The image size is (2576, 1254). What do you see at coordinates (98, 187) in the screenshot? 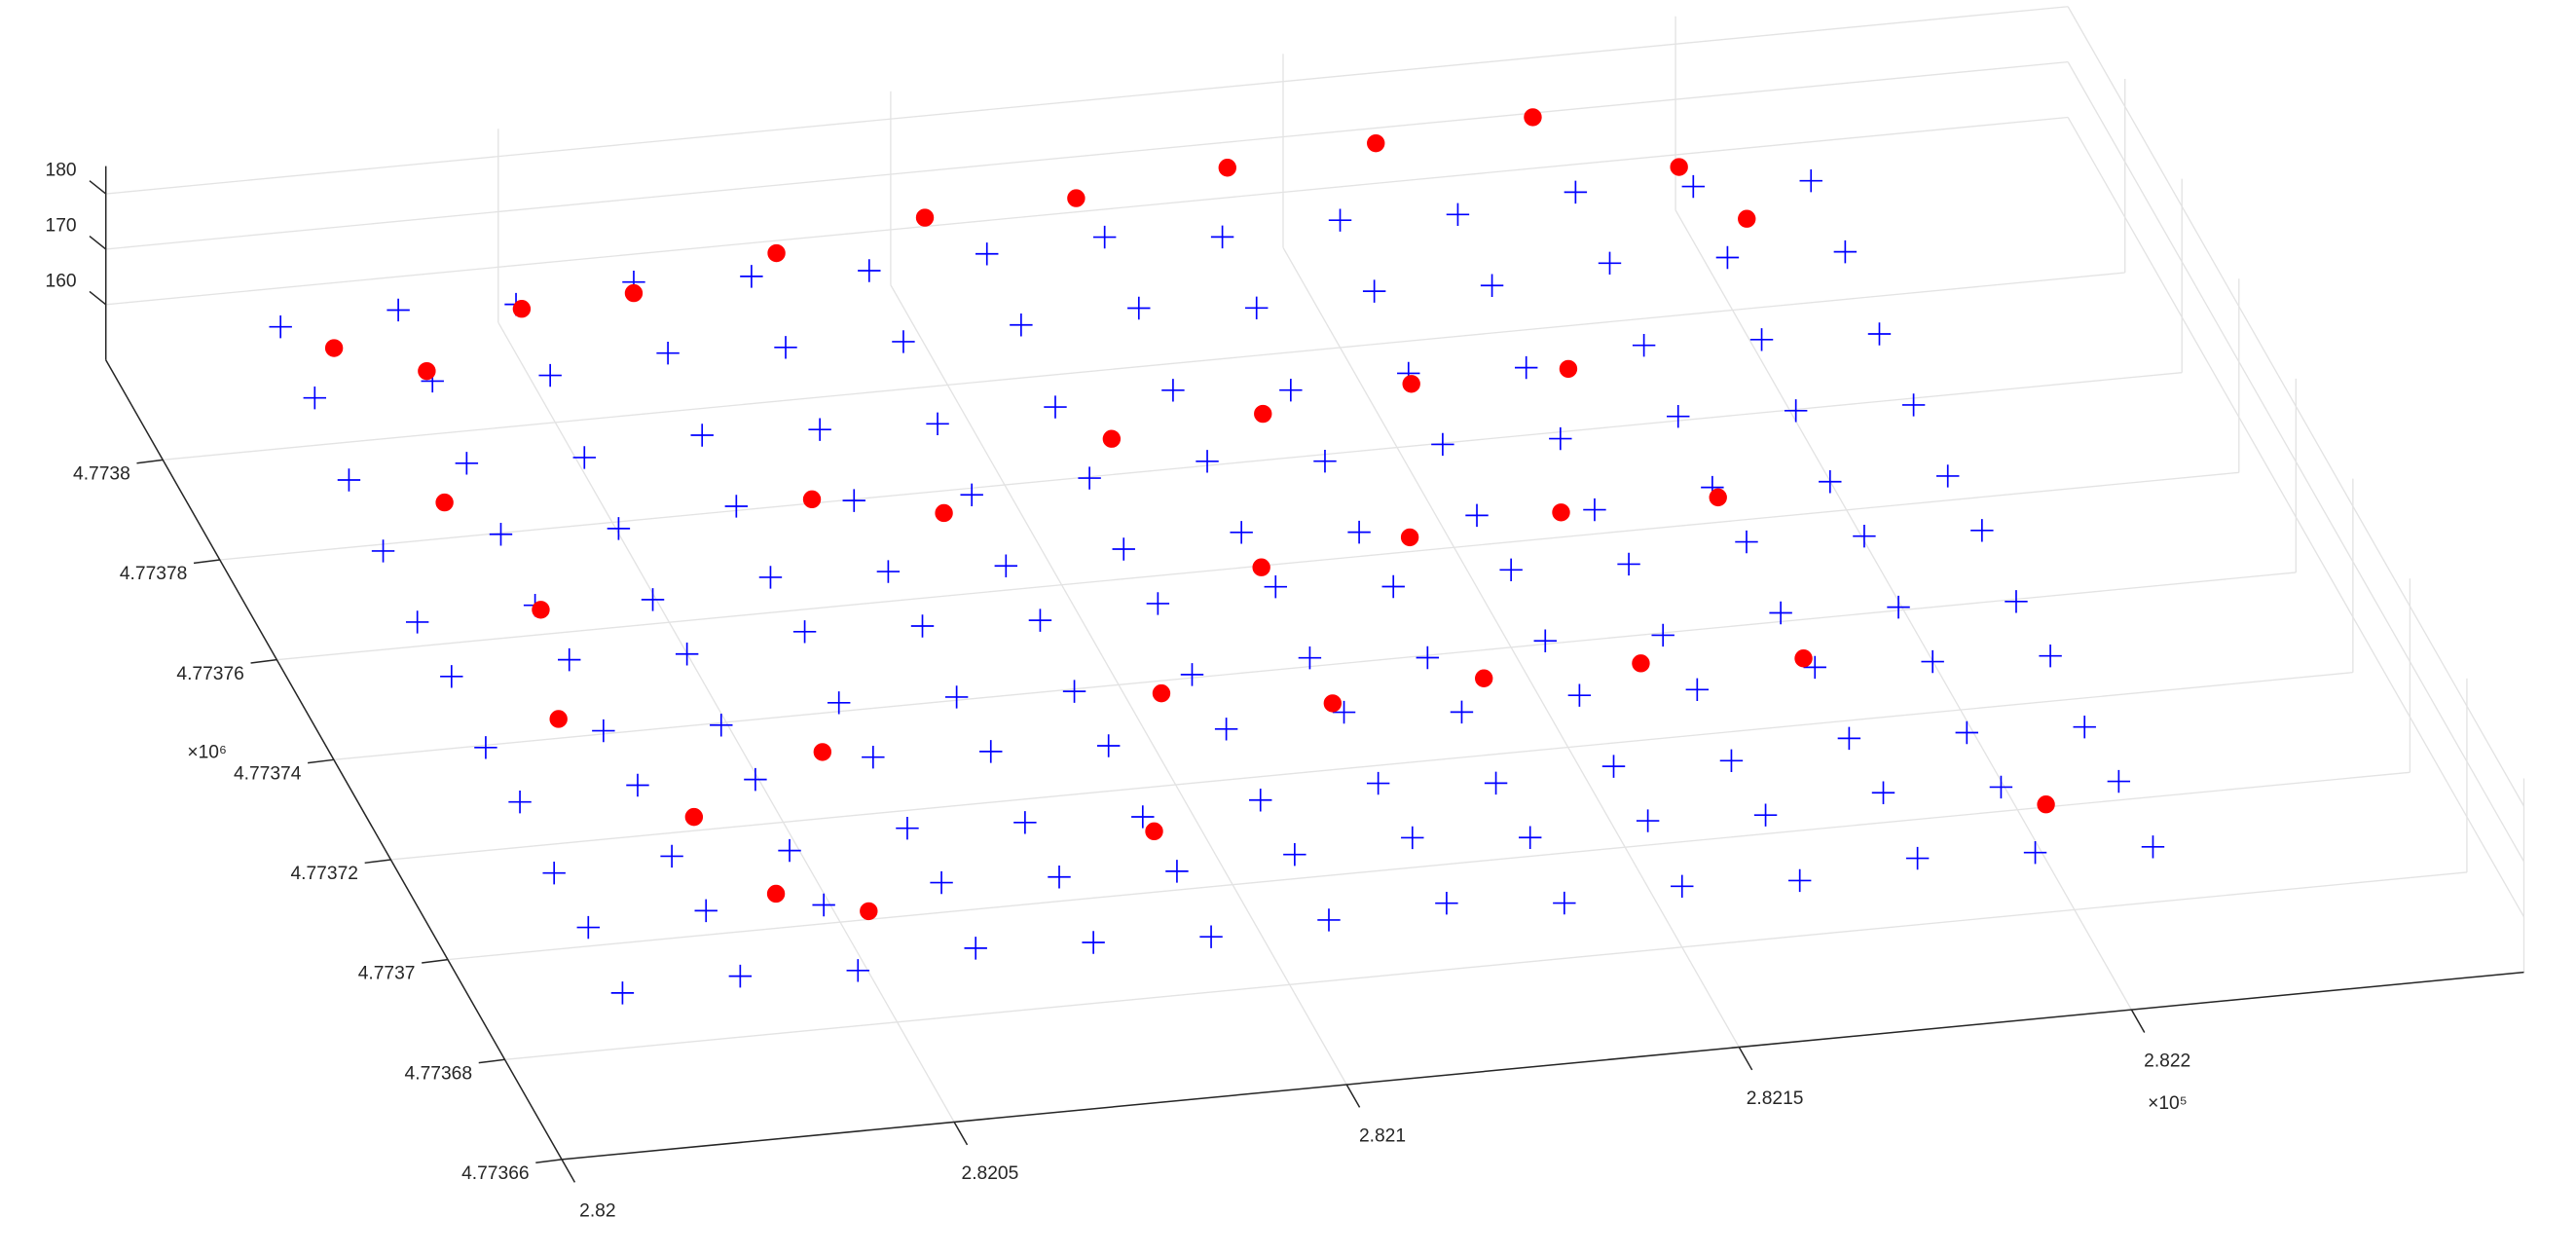
I see `z-tick` at bounding box center [98, 187].